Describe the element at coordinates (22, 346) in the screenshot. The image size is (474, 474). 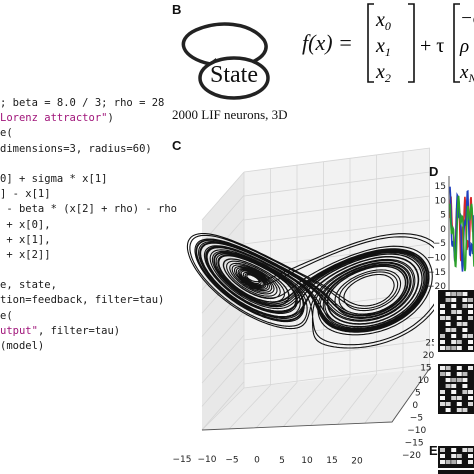
I see `code-line: (model)` at that location.